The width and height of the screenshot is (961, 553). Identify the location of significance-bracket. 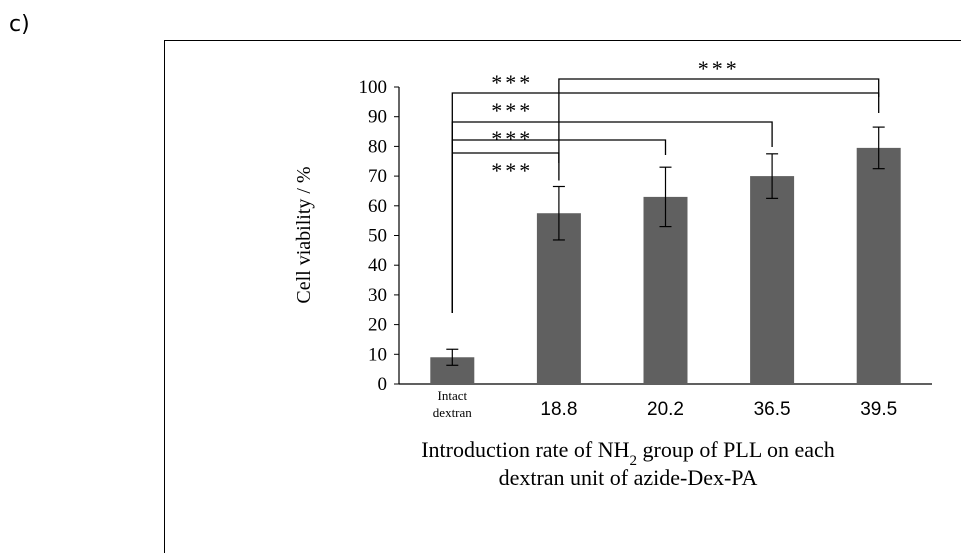
(719, 129).